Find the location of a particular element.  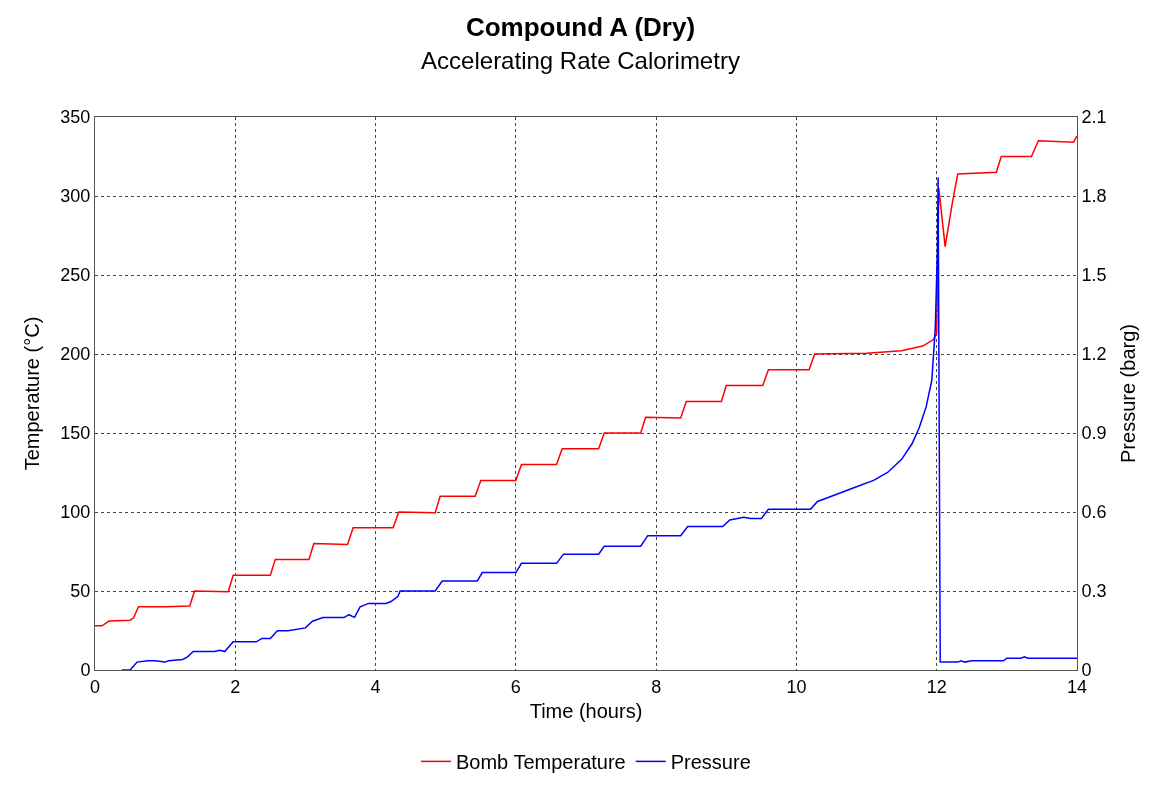

x-tick-label: 8 is located at coordinates (656, 686).